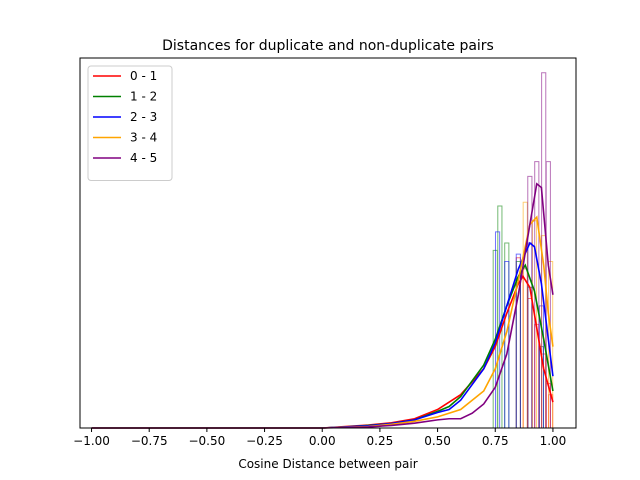 The height and width of the screenshot is (480, 640). I want to click on legend-box, so click(130, 123).